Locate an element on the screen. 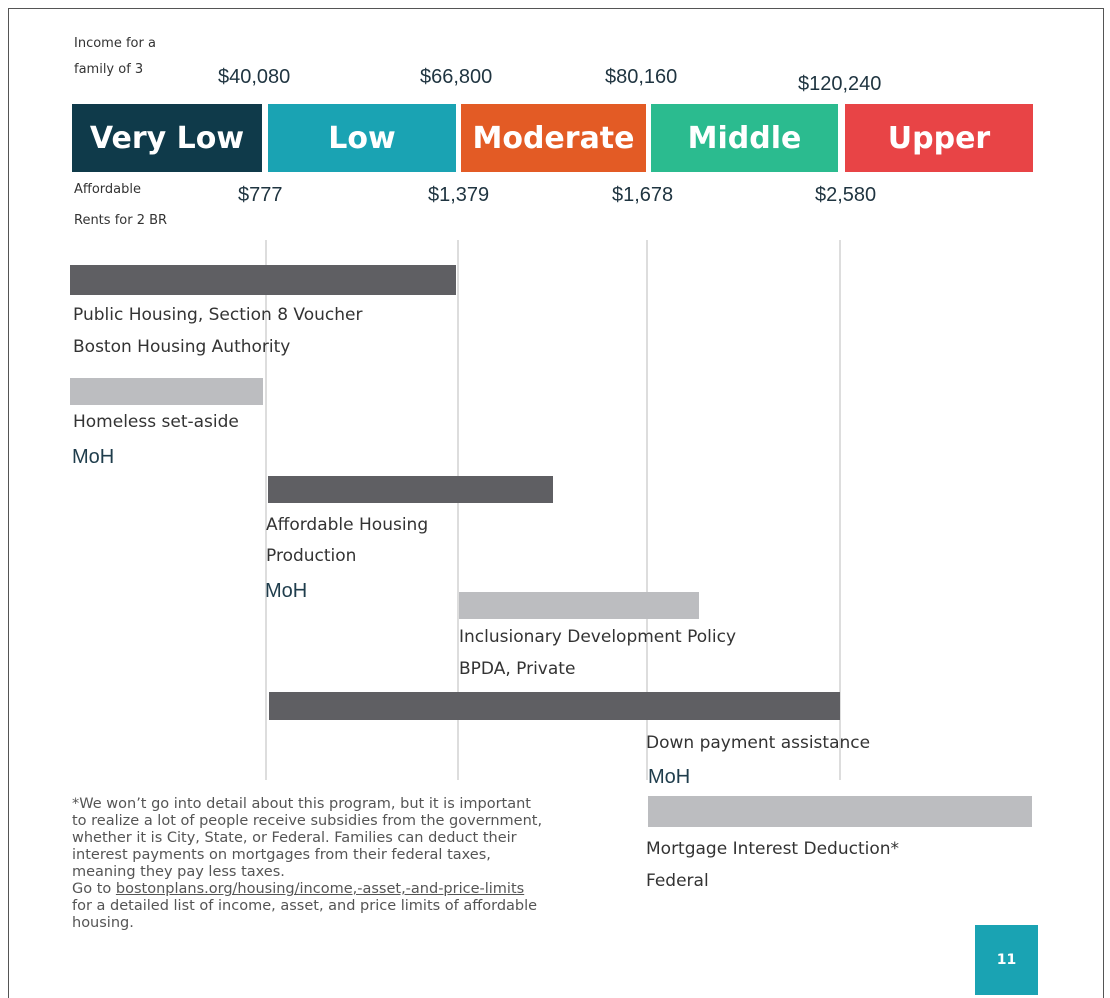 This screenshot has width=1110, height=998. program-name: Inclusionary Development Policy is located at coordinates (598, 637).